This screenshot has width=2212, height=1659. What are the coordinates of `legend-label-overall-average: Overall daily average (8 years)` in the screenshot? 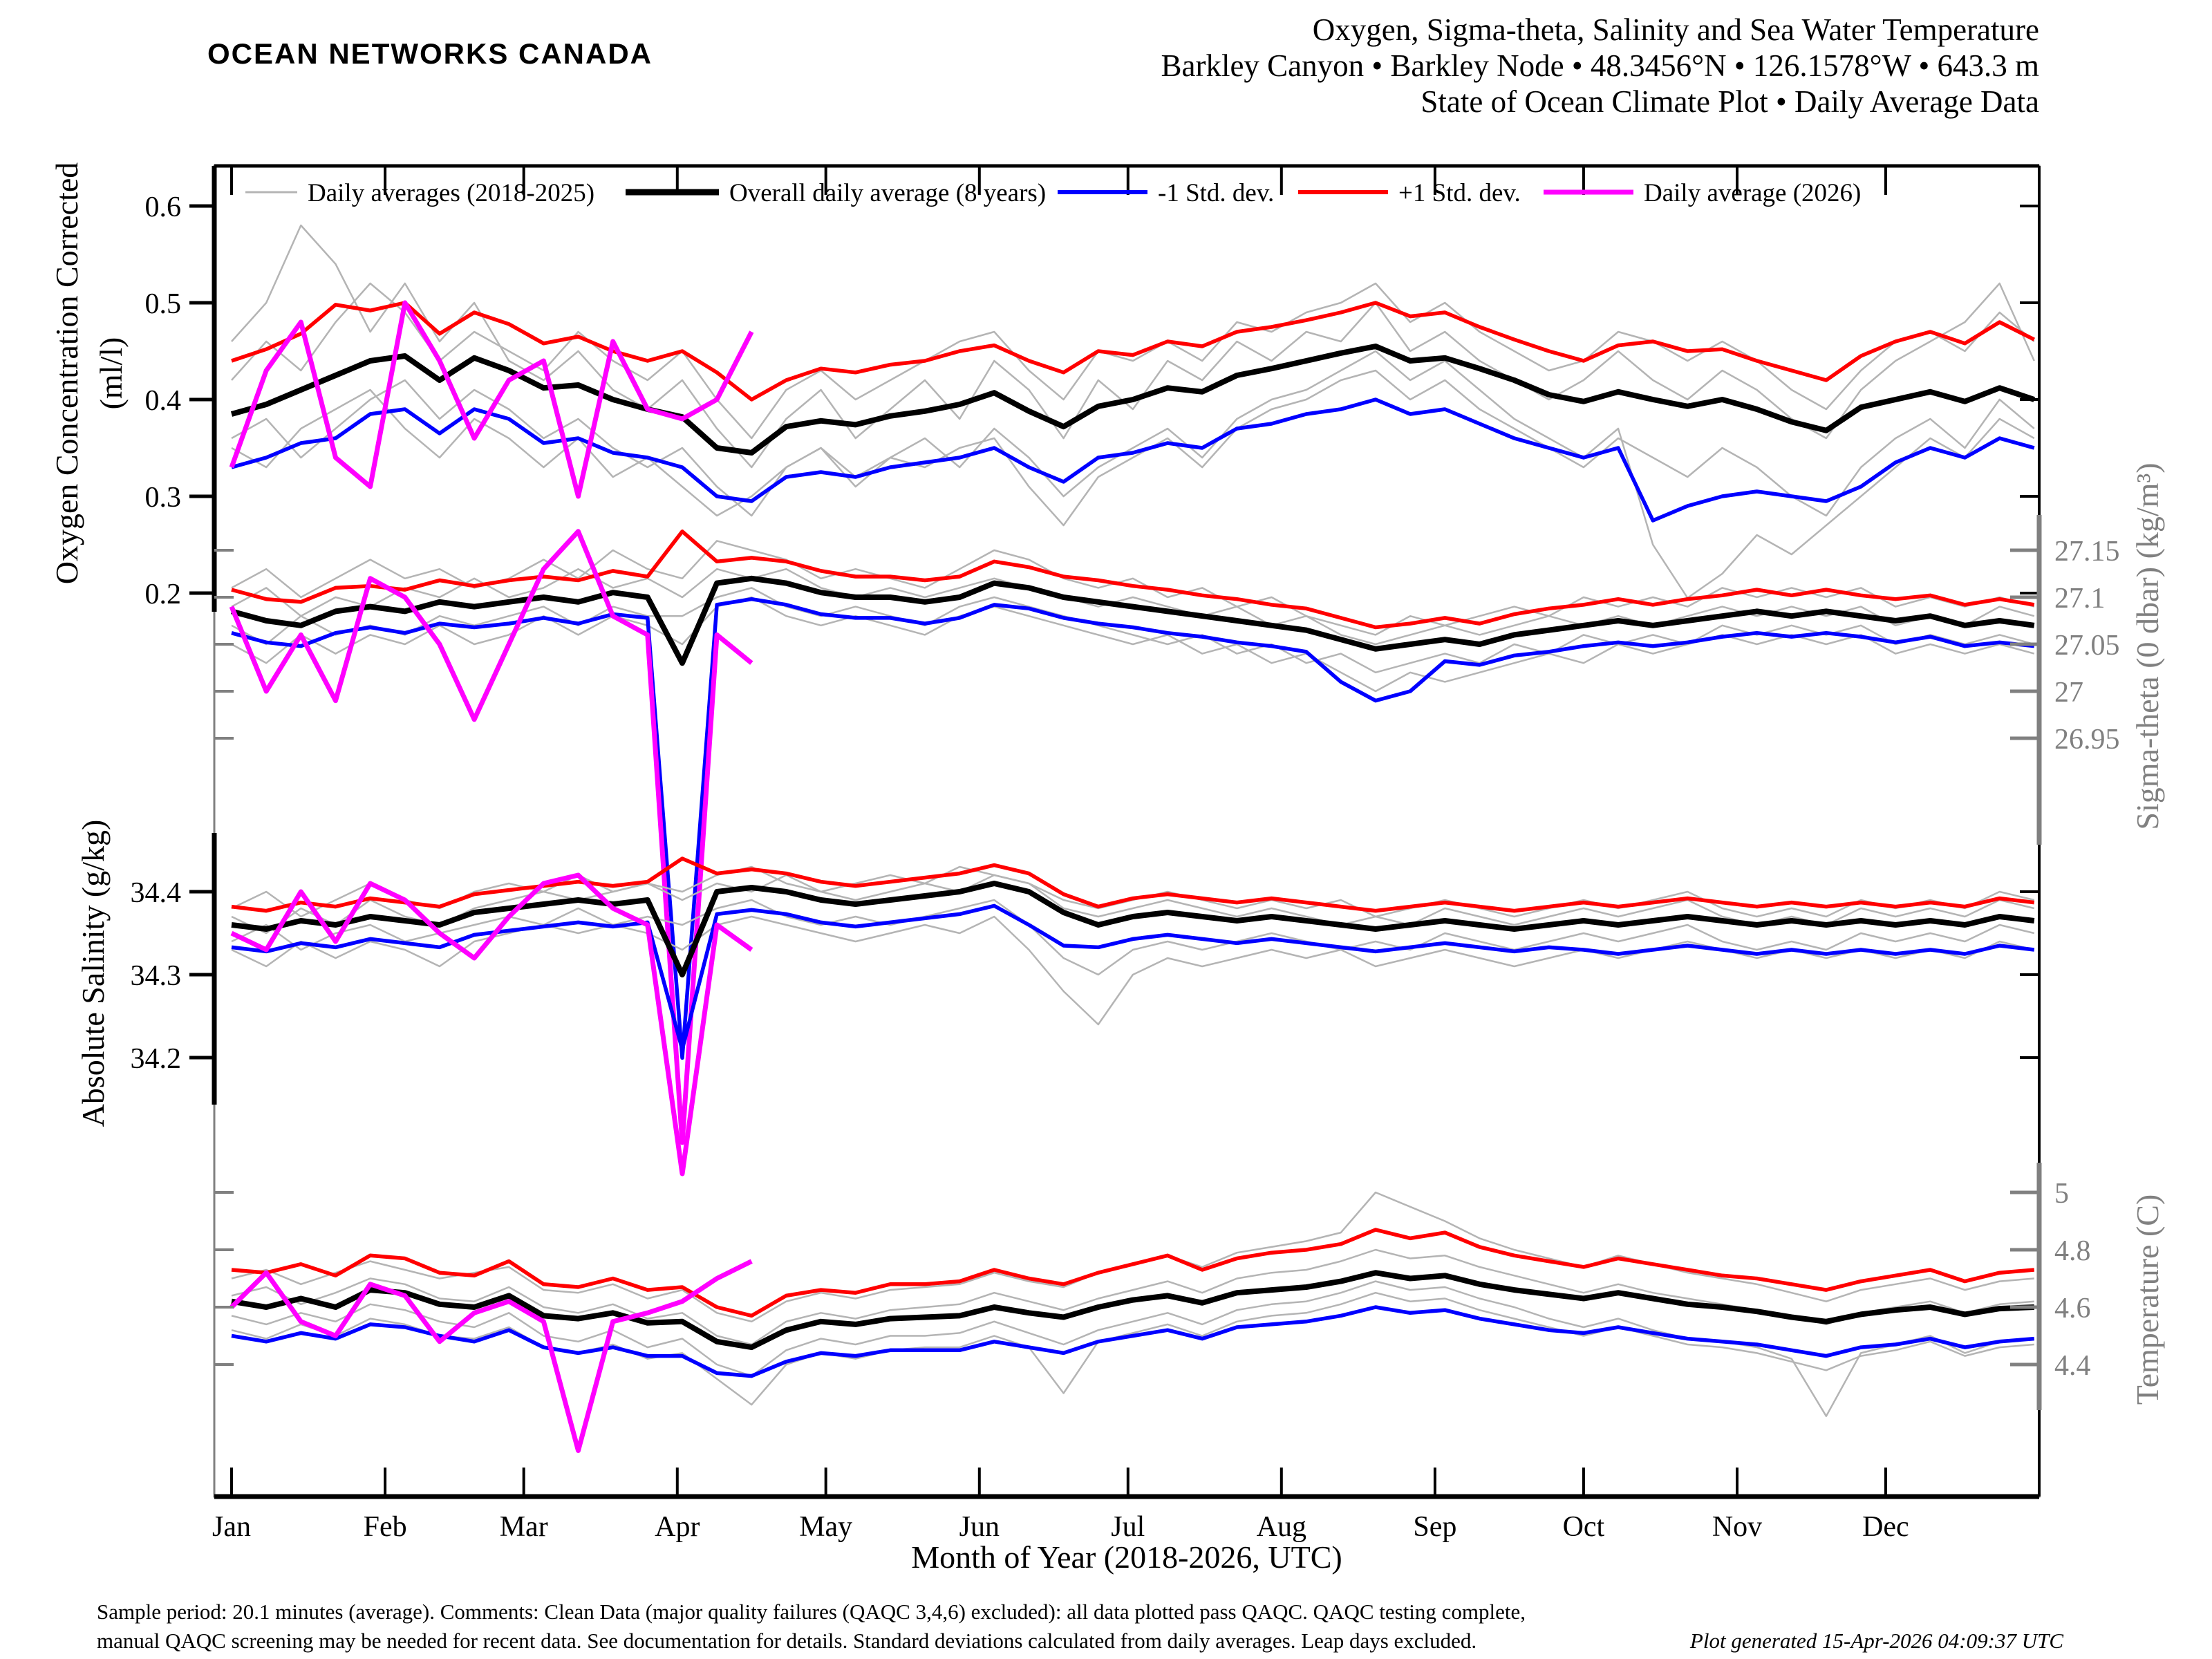 It's located at (887, 193).